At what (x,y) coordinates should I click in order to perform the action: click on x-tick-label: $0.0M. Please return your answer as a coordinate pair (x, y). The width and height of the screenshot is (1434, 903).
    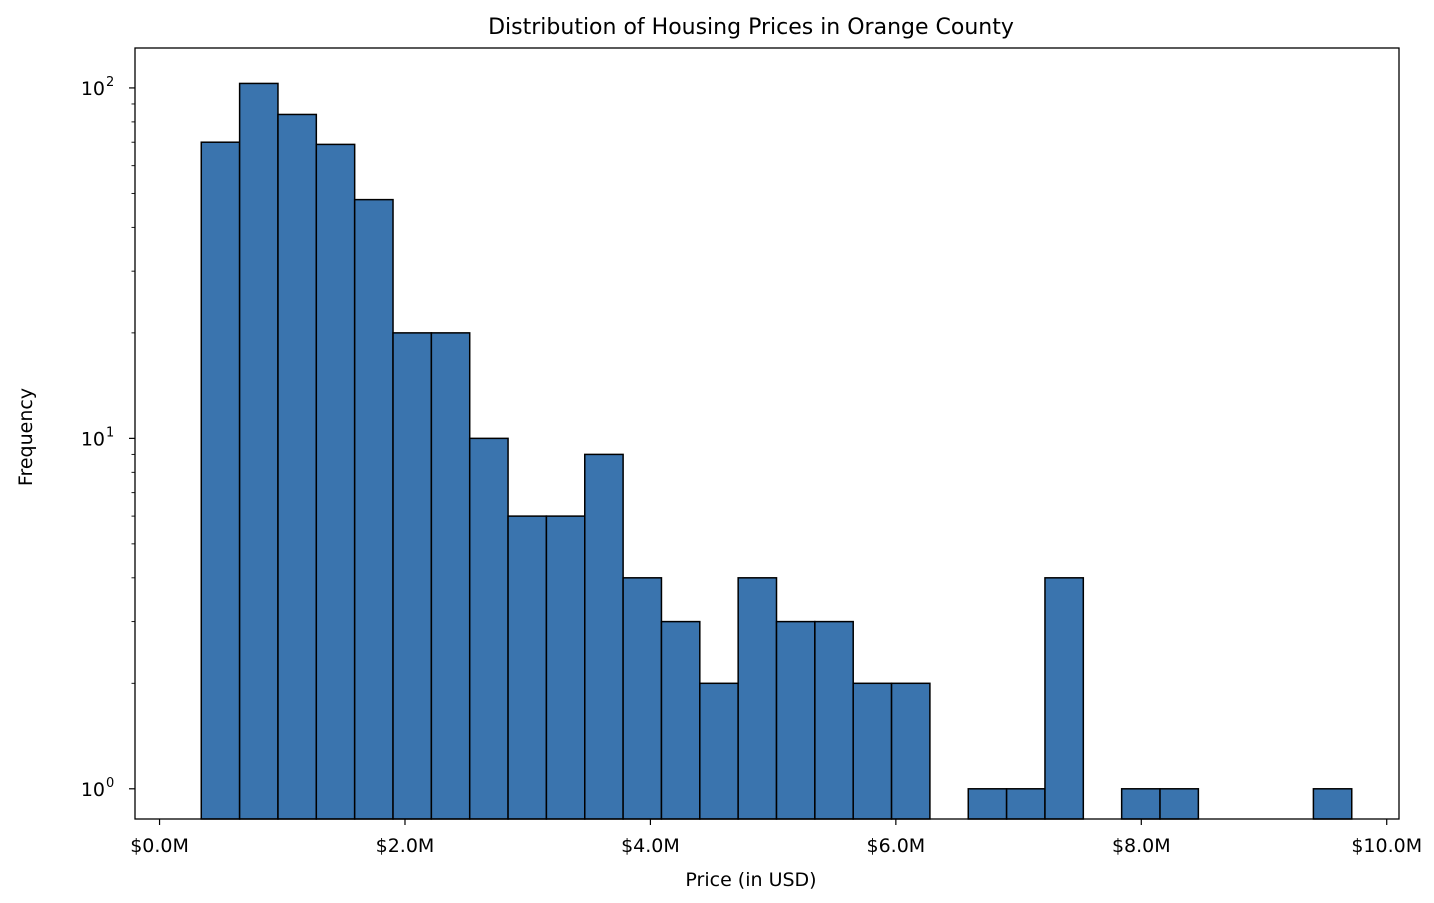
    Looking at the image, I should click on (159, 846).